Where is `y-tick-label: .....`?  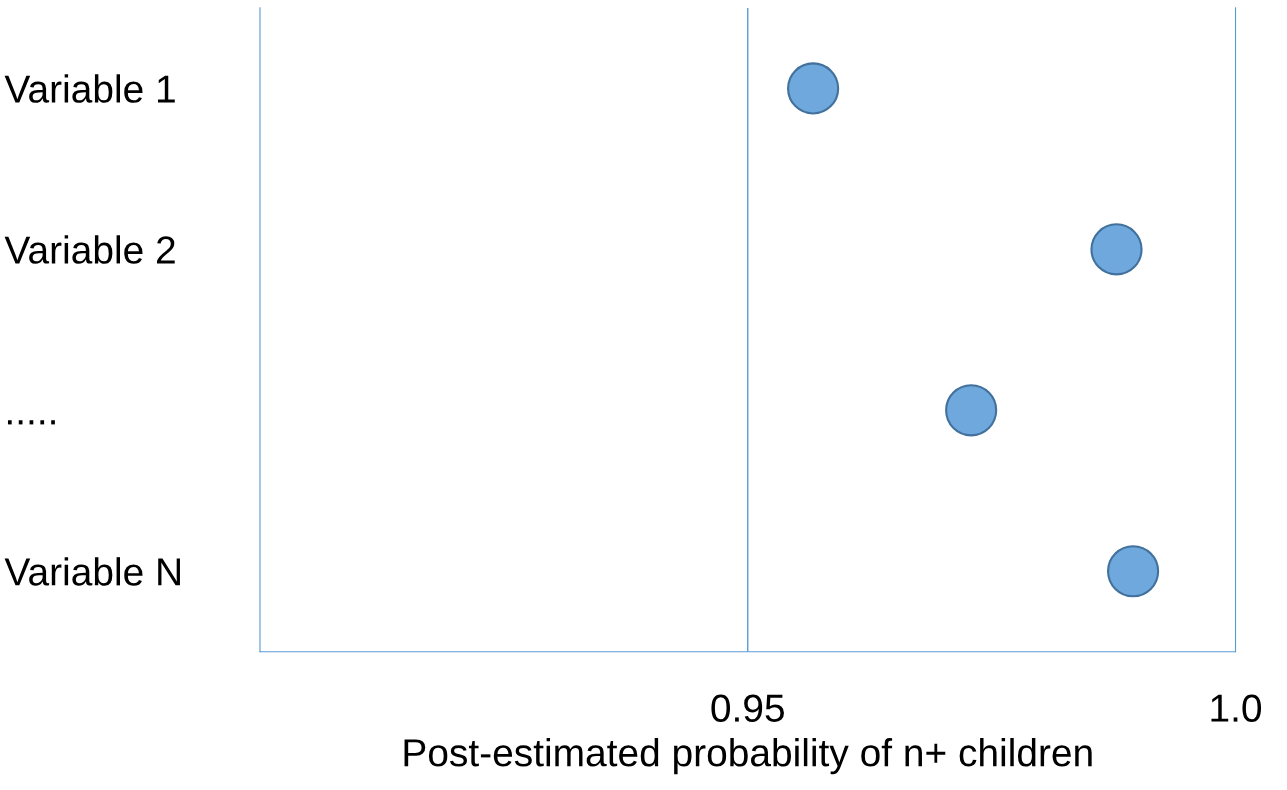
y-tick-label: ..... is located at coordinates (31, 422).